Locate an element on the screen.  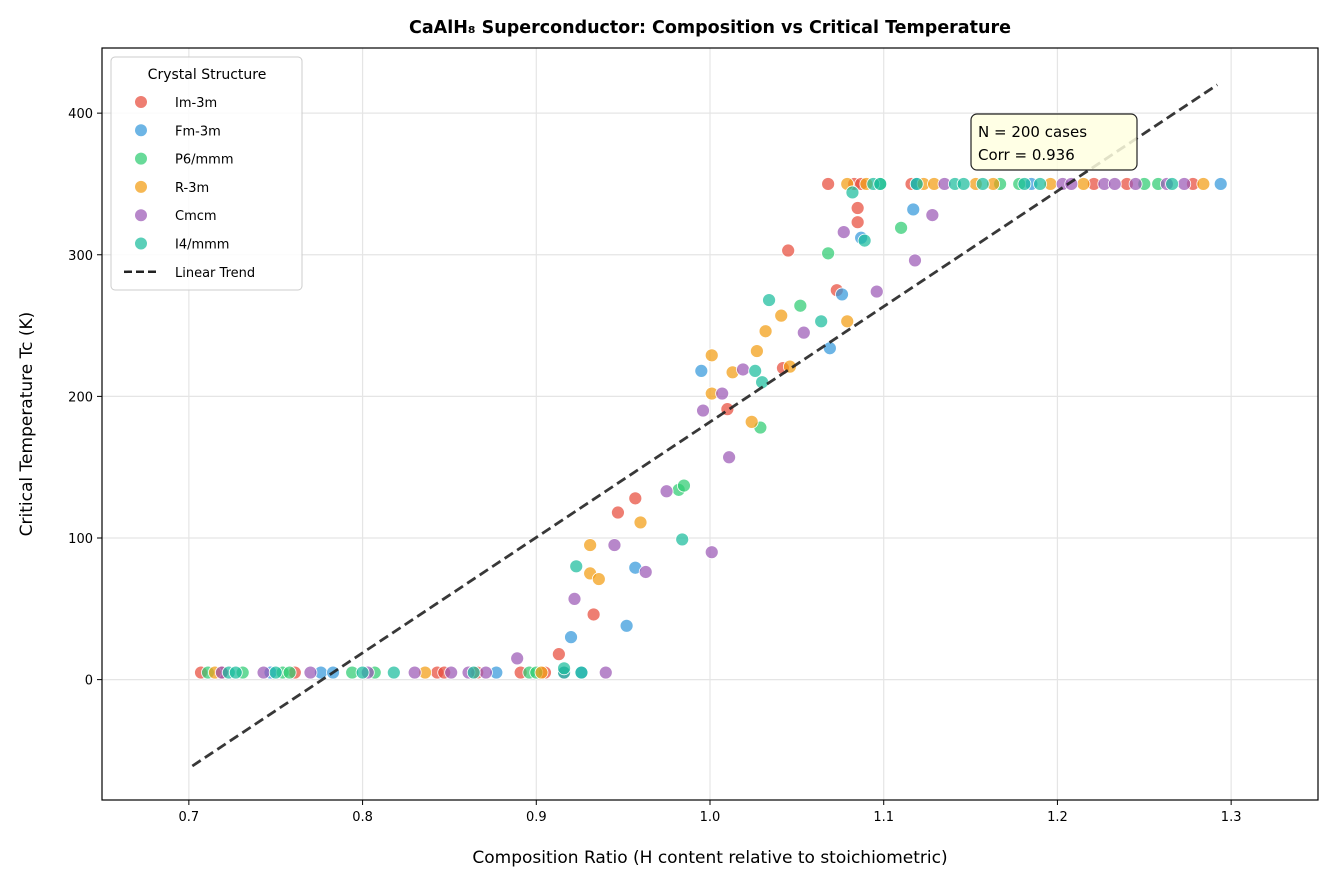
y-tick-label: 0 is located at coordinates (89, 681).